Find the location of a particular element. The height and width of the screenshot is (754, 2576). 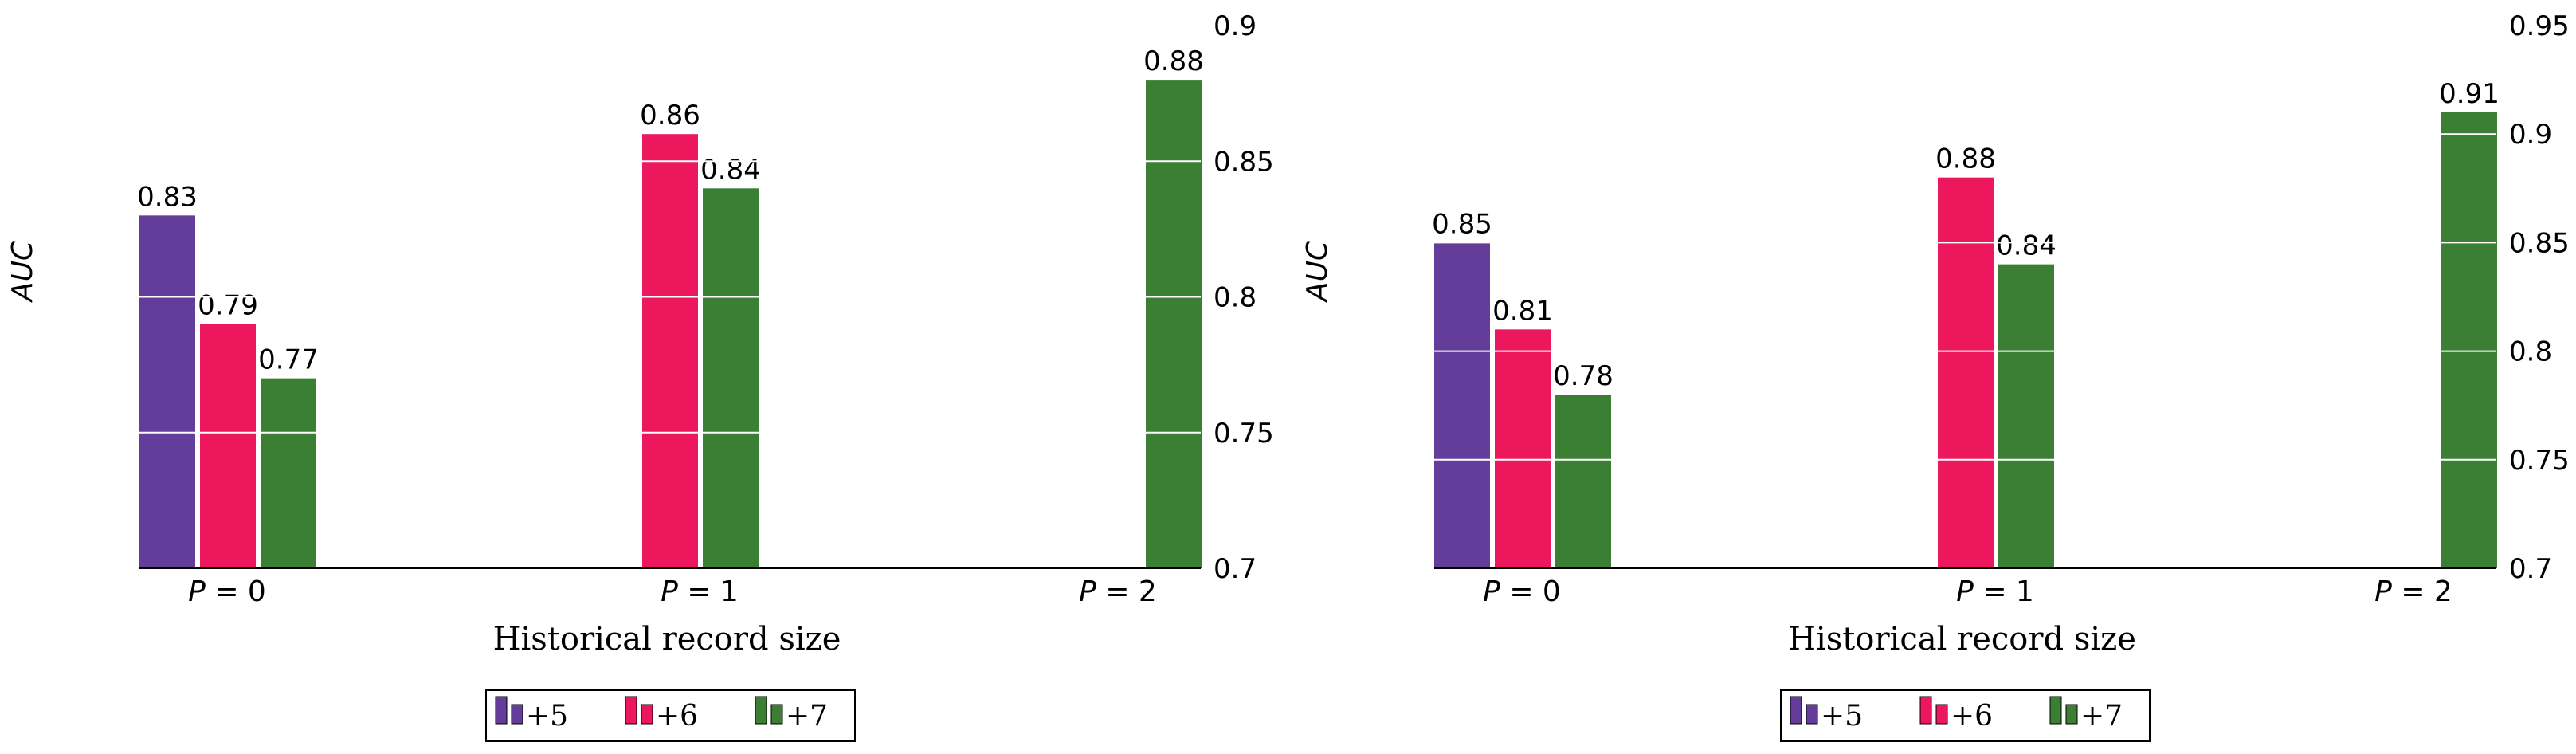

data-label: 0.83 is located at coordinates (168, 197).